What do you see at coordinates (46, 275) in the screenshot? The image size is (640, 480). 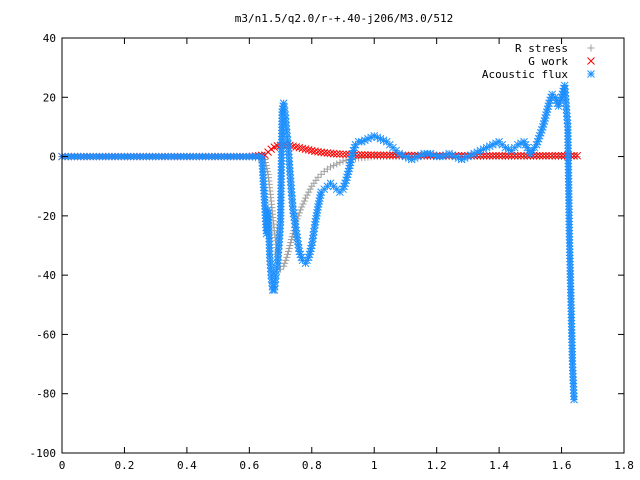 I see `y-tick-label: -40` at bounding box center [46, 275].